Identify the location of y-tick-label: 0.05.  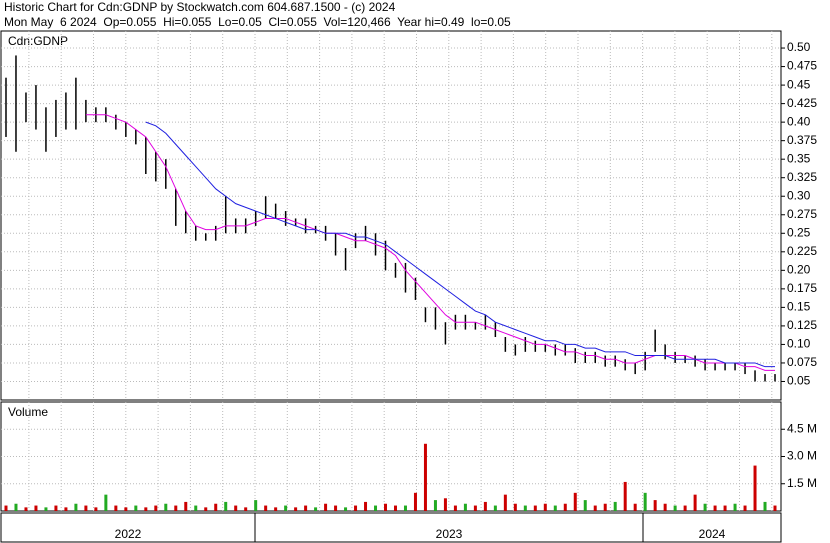
(799, 381).